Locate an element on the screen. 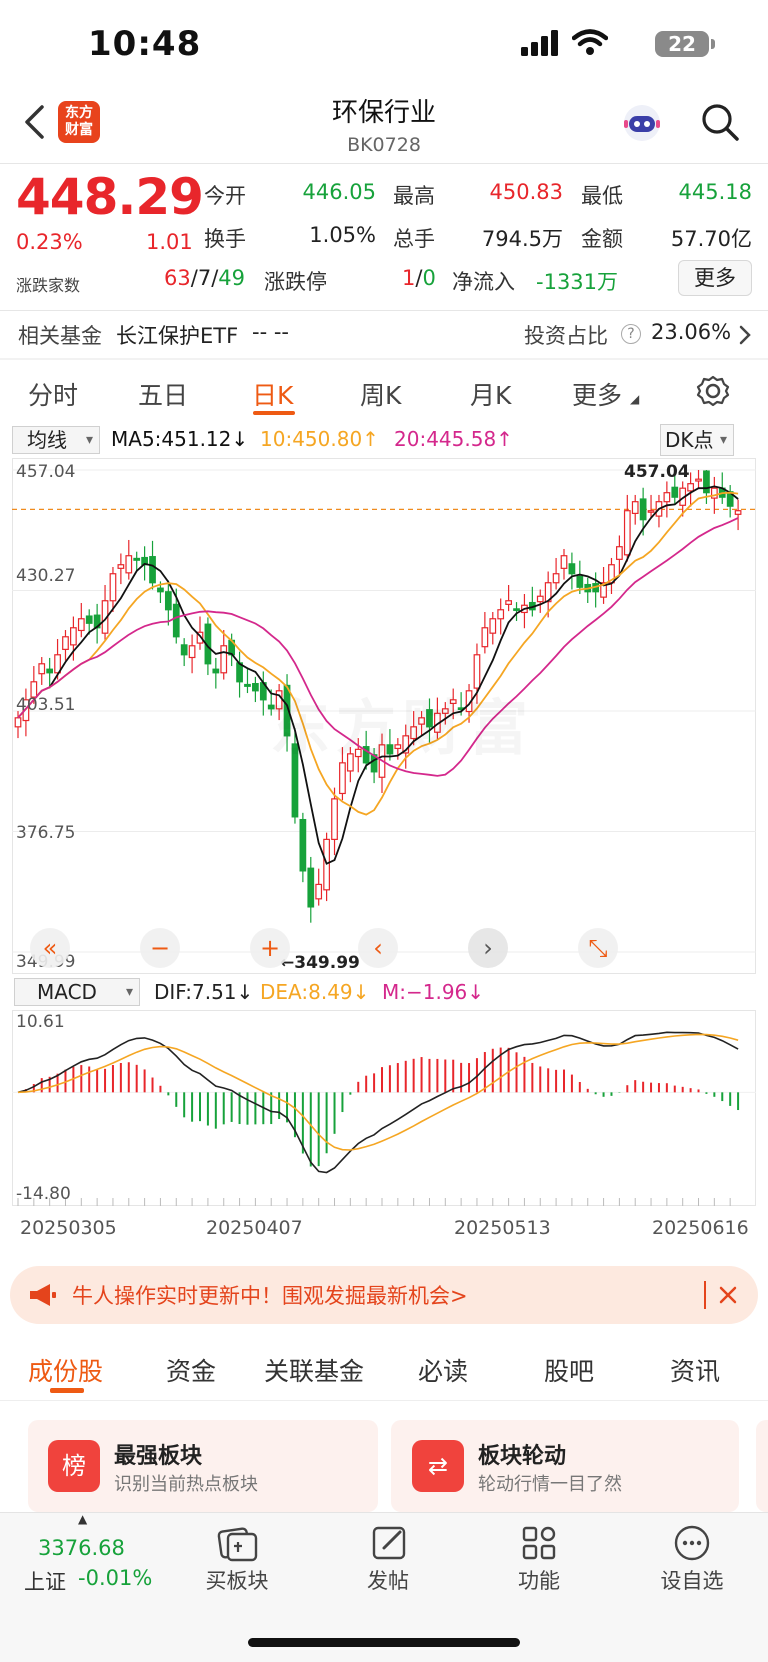 This screenshot has height=1662, width=768. chevron-down-icon: ◢ is located at coordinates (635, 399).